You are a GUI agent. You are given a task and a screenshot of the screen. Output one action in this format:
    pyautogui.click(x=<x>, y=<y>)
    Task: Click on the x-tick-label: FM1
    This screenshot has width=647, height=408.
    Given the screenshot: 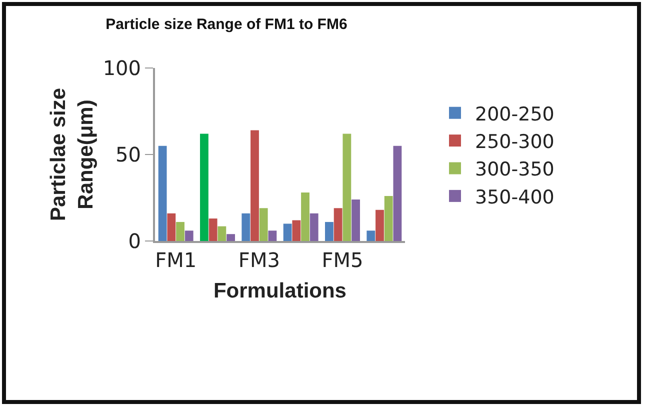 What is the action you would take?
    pyautogui.click(x=176, y=260)
    